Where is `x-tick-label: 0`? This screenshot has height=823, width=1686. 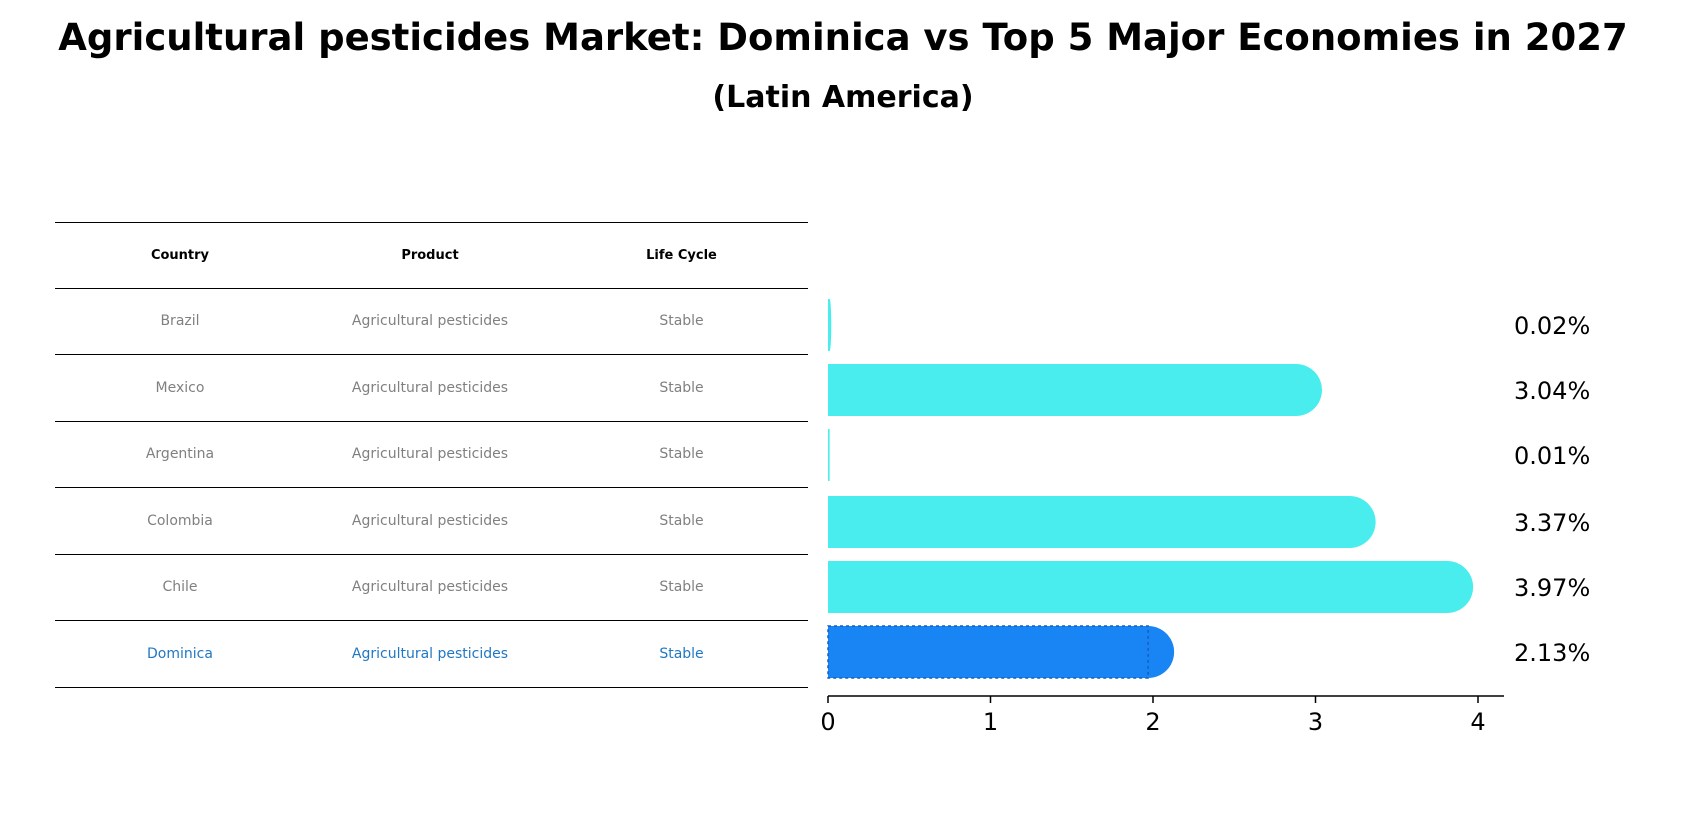 x-tick-label: 0 is located at coordinates (827, 722).